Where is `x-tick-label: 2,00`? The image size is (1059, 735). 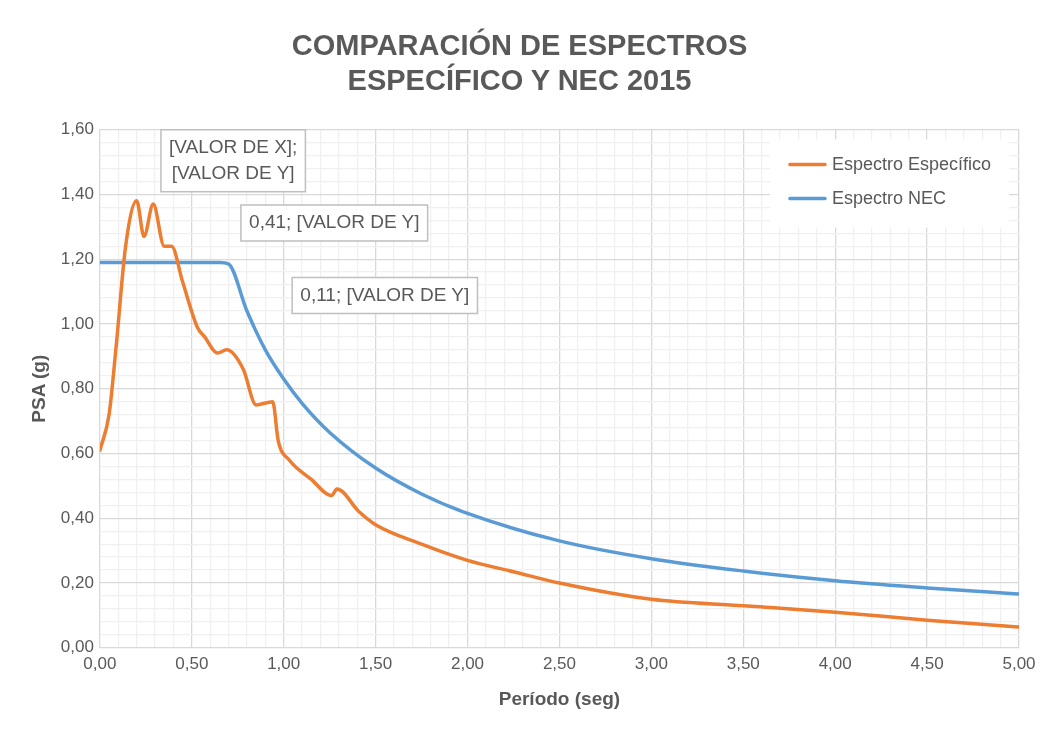 x-tick-label: 2,00 is located at coordinates (467, 663).